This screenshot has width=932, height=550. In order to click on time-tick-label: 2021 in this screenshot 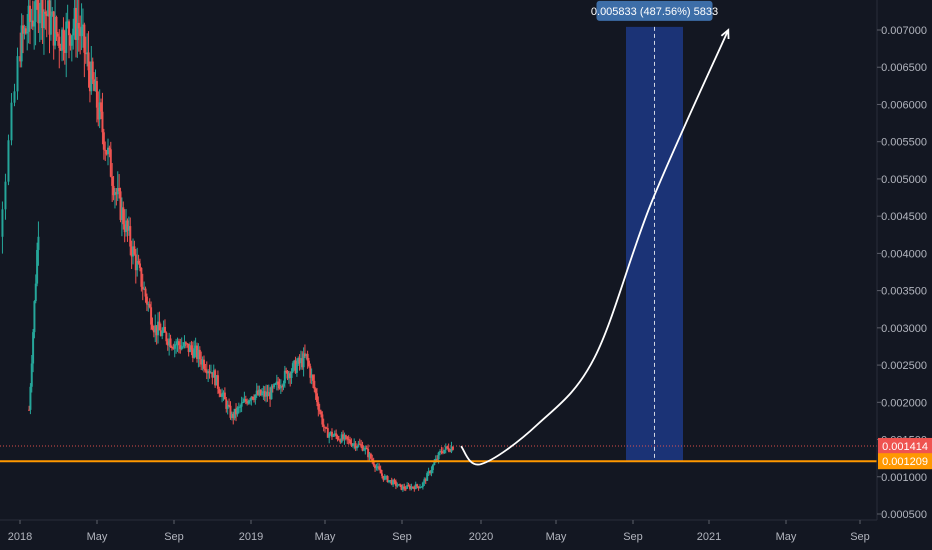, I will do `click(709, 537)`.